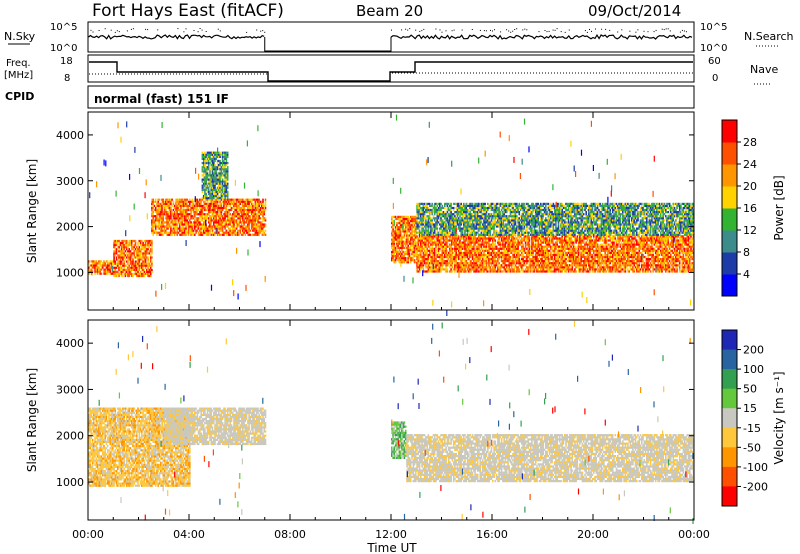  What do you see at coordinates (20, 36) in the screenshot?
I see `nsky-label: N.Sky` at bounding box center [20, 36].